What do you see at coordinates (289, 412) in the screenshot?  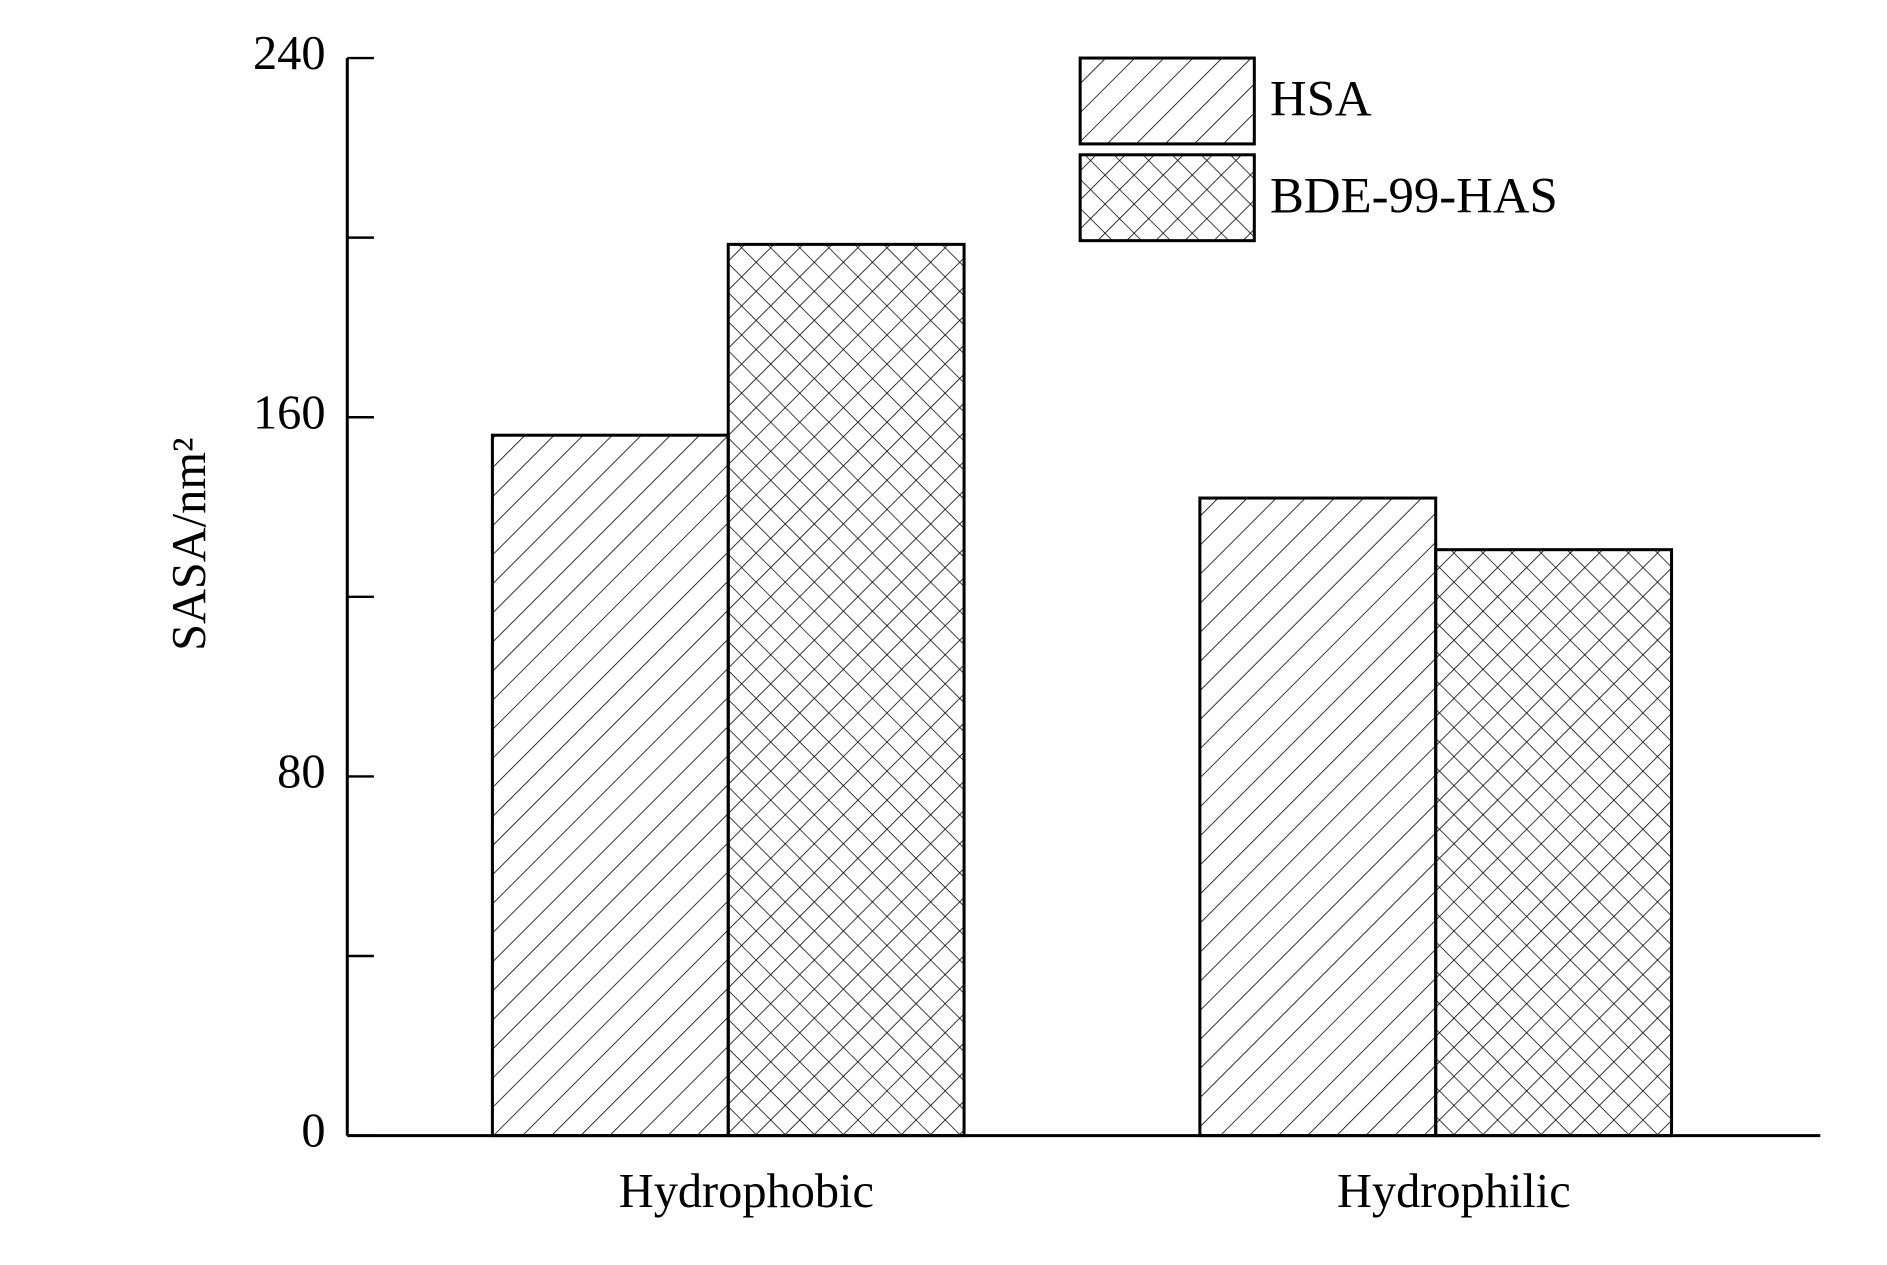 I see `y-tick-label: 160` at bounding box center [289, 412].